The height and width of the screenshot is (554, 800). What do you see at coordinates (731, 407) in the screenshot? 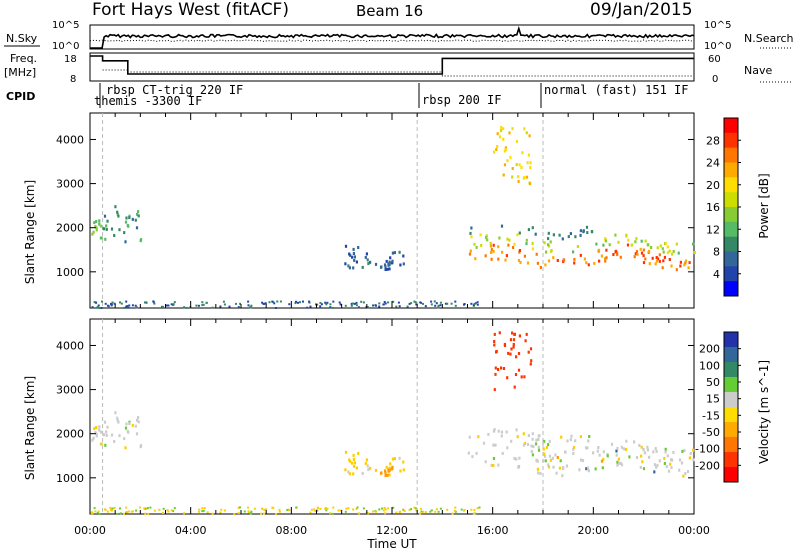
I see `velocity-colorbar-frame` at bounding box center [731, 407].